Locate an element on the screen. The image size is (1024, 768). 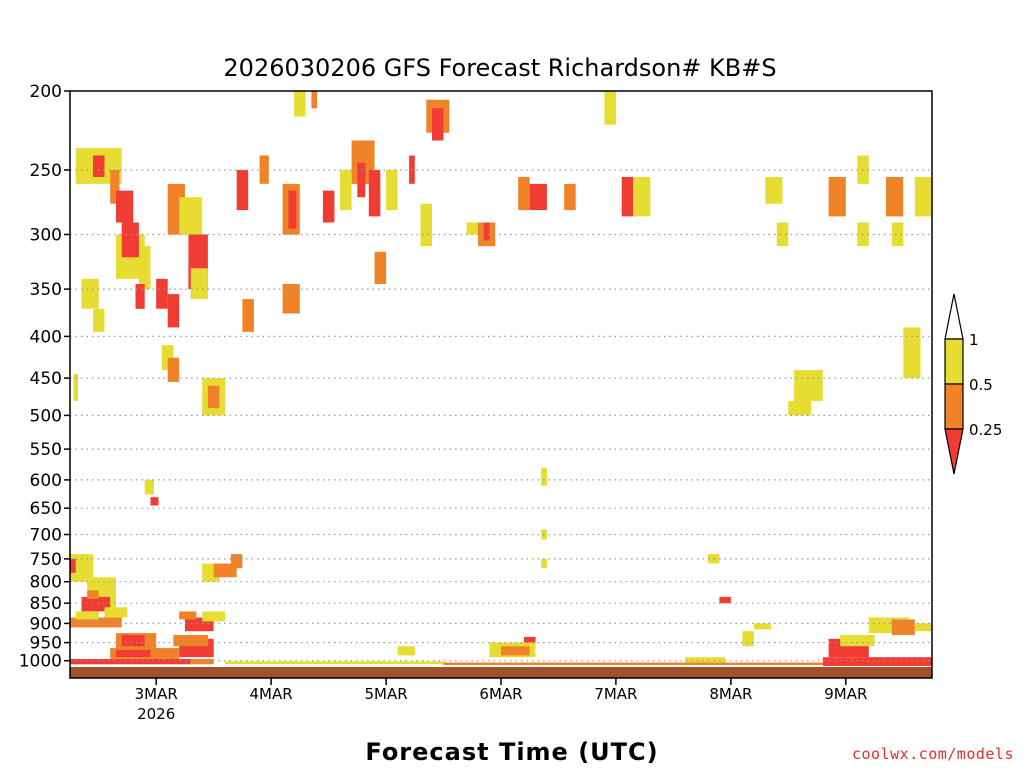
x-tick-label: 6MAR is located at coordinates (500, 694).